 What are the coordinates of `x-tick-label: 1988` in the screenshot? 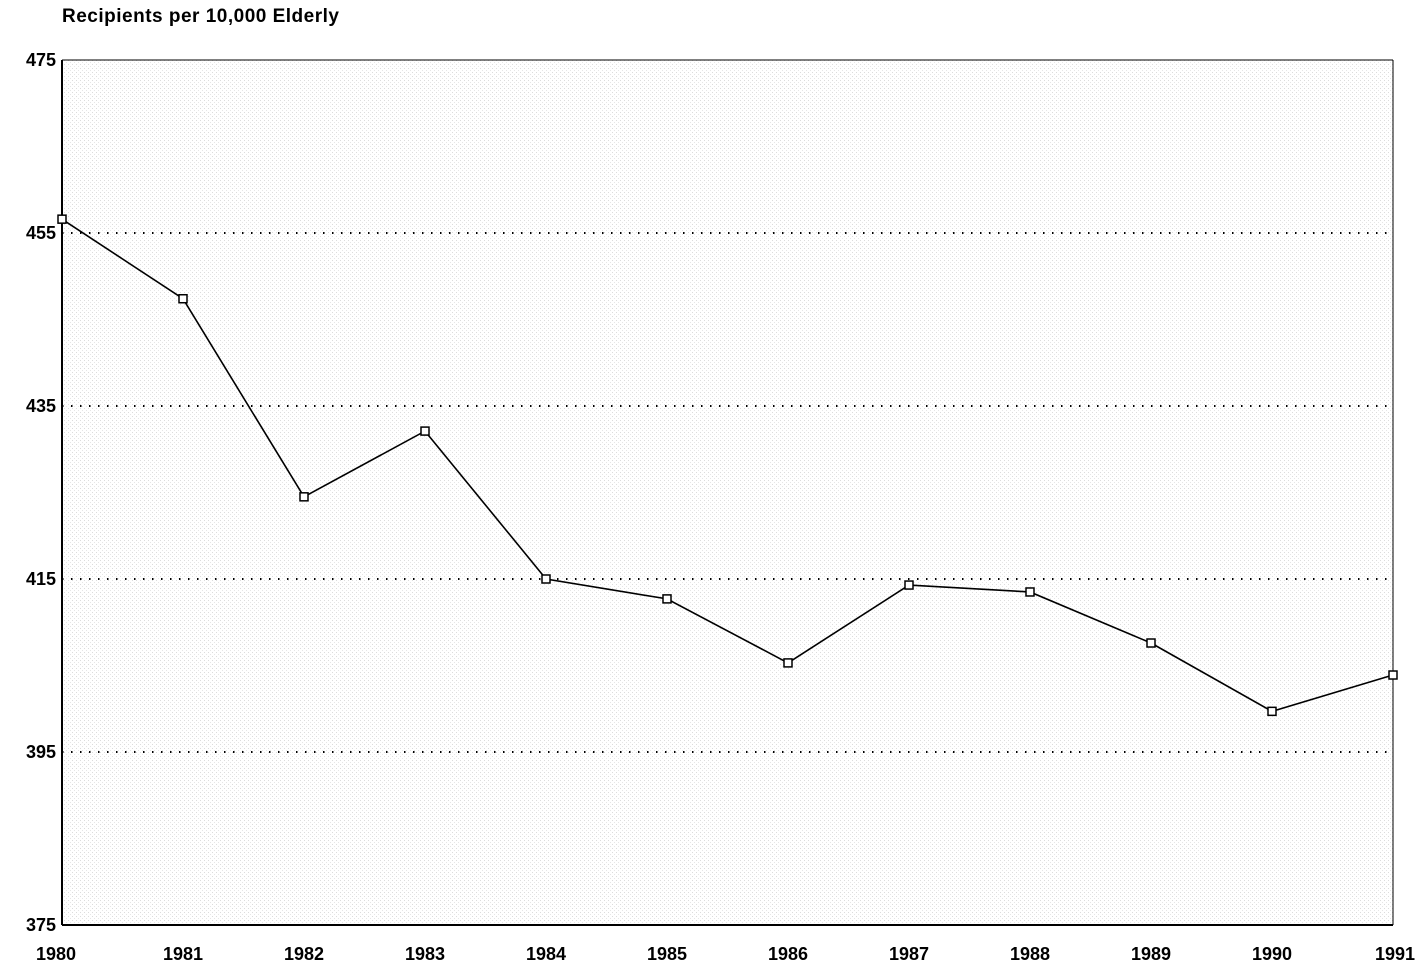 It's located at (1030, 954).